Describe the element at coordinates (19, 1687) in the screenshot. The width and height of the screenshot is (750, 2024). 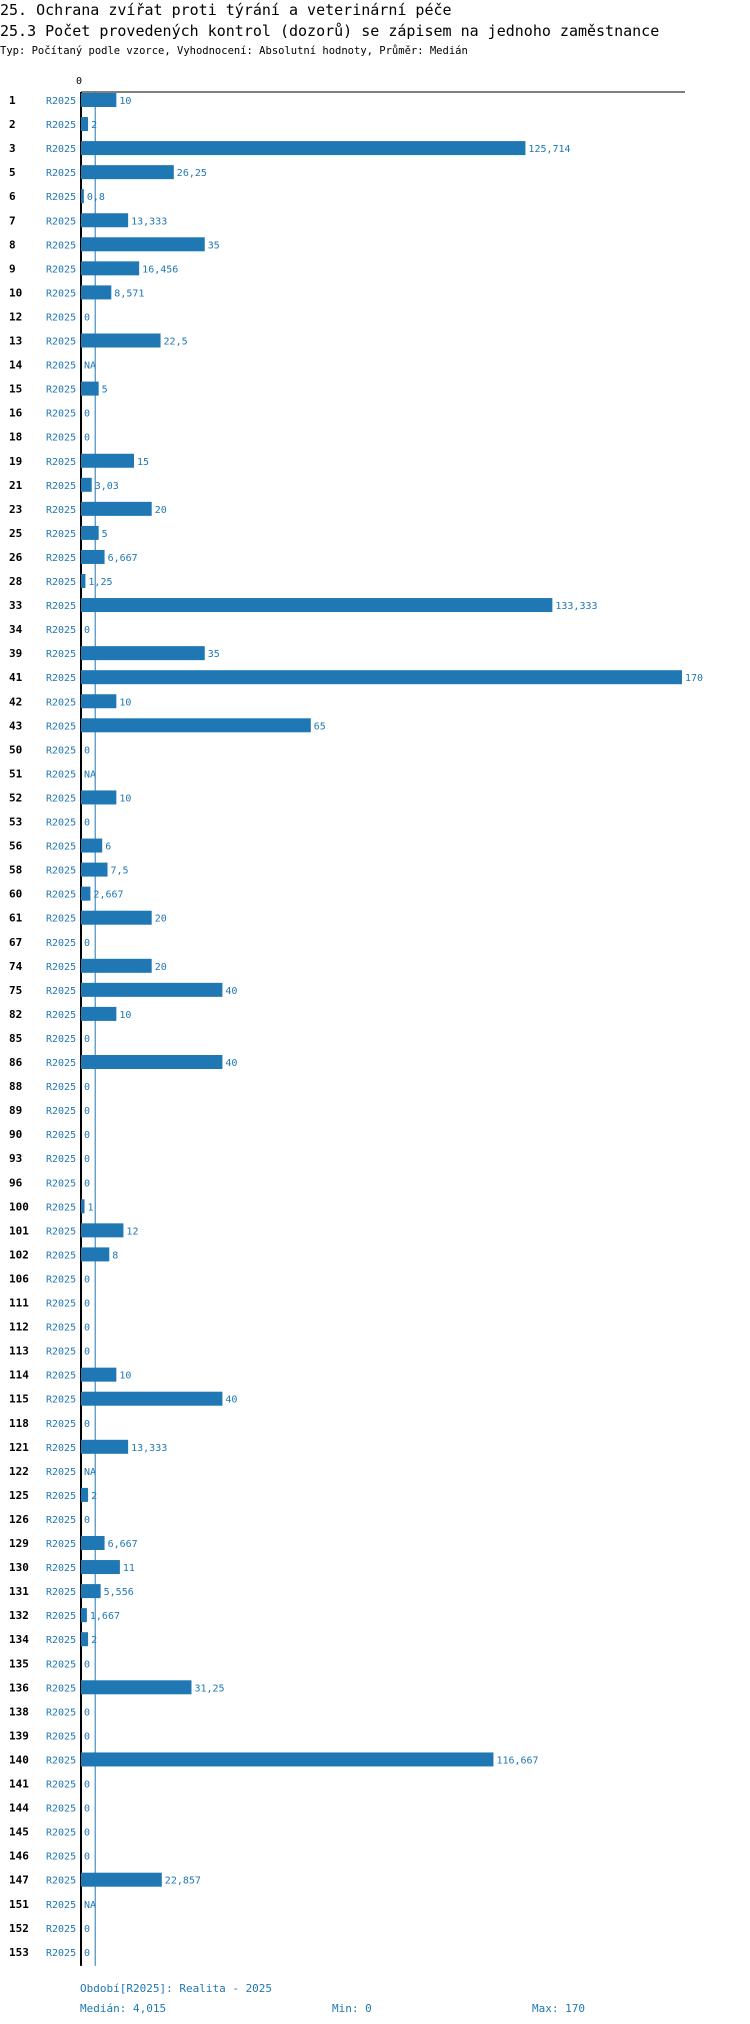
I see `row-id-label: 136` at that location.